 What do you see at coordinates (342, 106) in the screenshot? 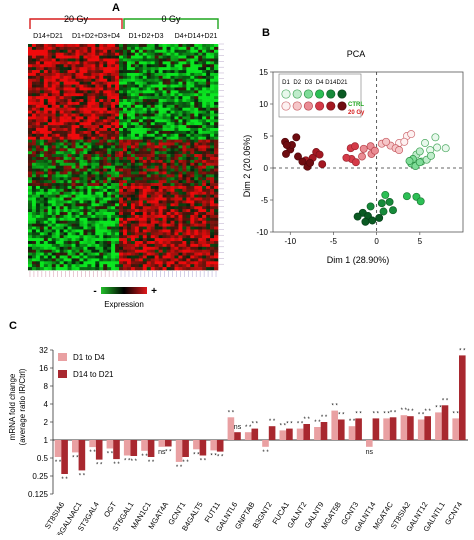
I see `legend-20gy-marker` at bounding box center [342, 106].